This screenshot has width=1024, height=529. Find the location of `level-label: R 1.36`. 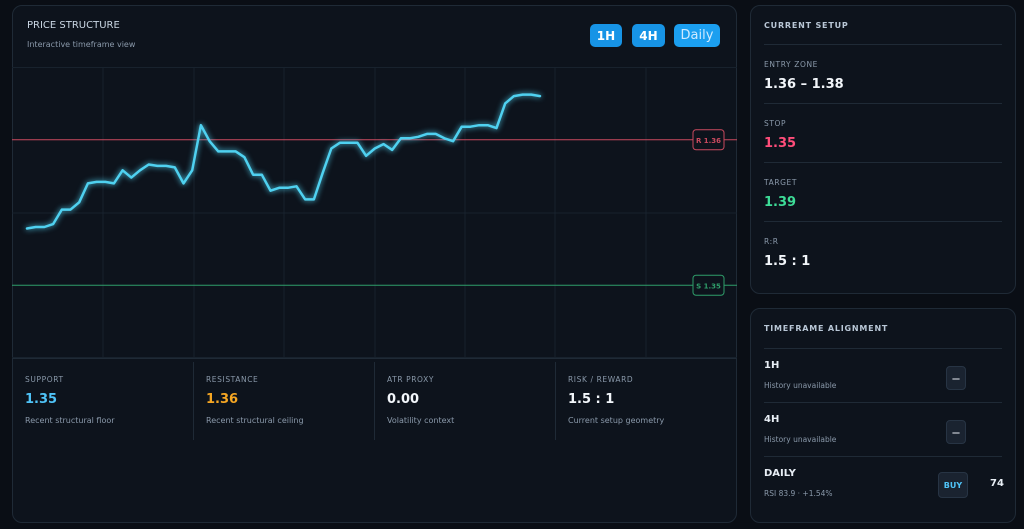

level-label: R 1.36 is located at coordinates (708, 141).